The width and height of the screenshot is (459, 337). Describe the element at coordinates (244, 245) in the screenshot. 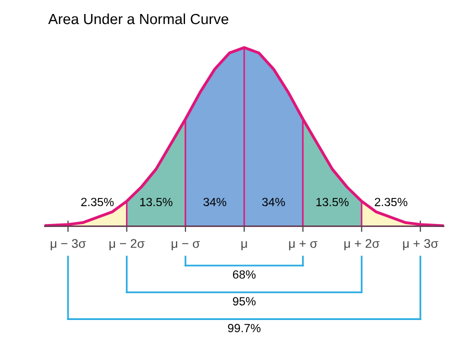

I see `x-tick-label: μ` at that location.